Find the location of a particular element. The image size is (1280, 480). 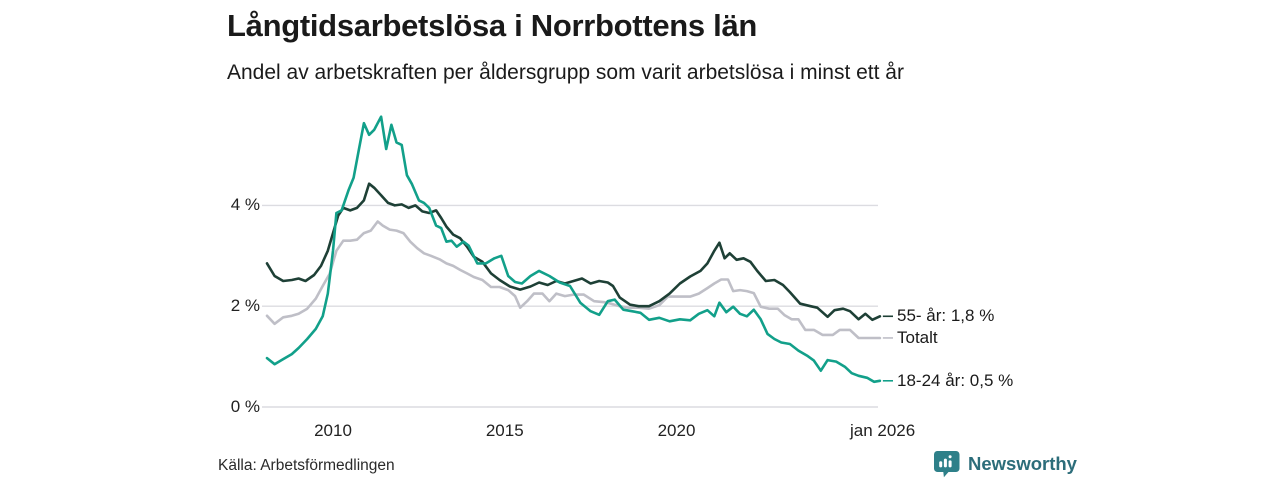

y-tick-label: 4 % is located at coordinates (245, 205).